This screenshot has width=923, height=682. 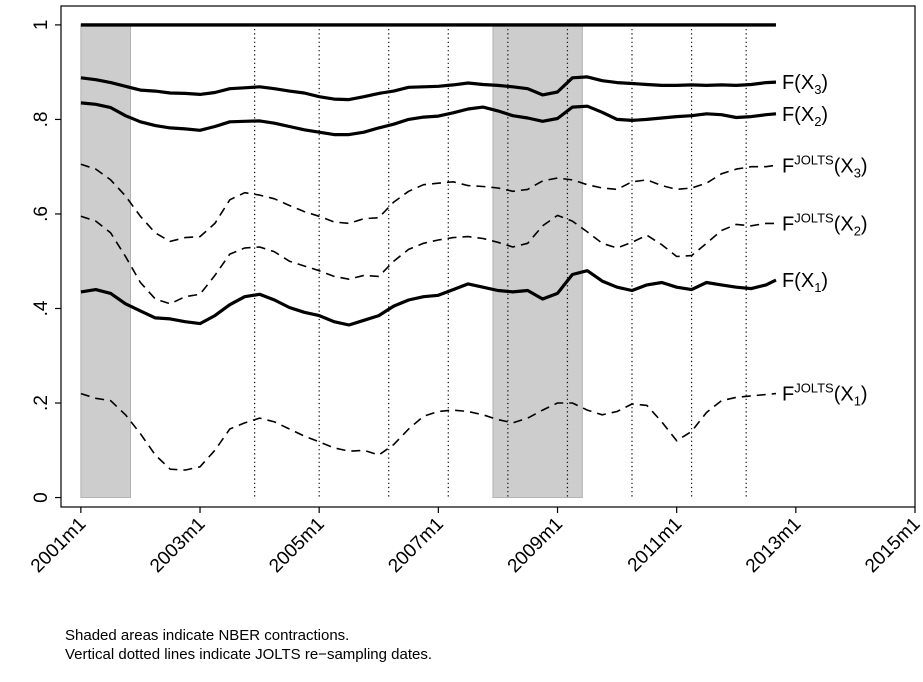 What do you see at coordinates (825, 166) in the screenshot?
I see `series-label-3: FJOLTS(X3)` at bounding box center [825, 166].